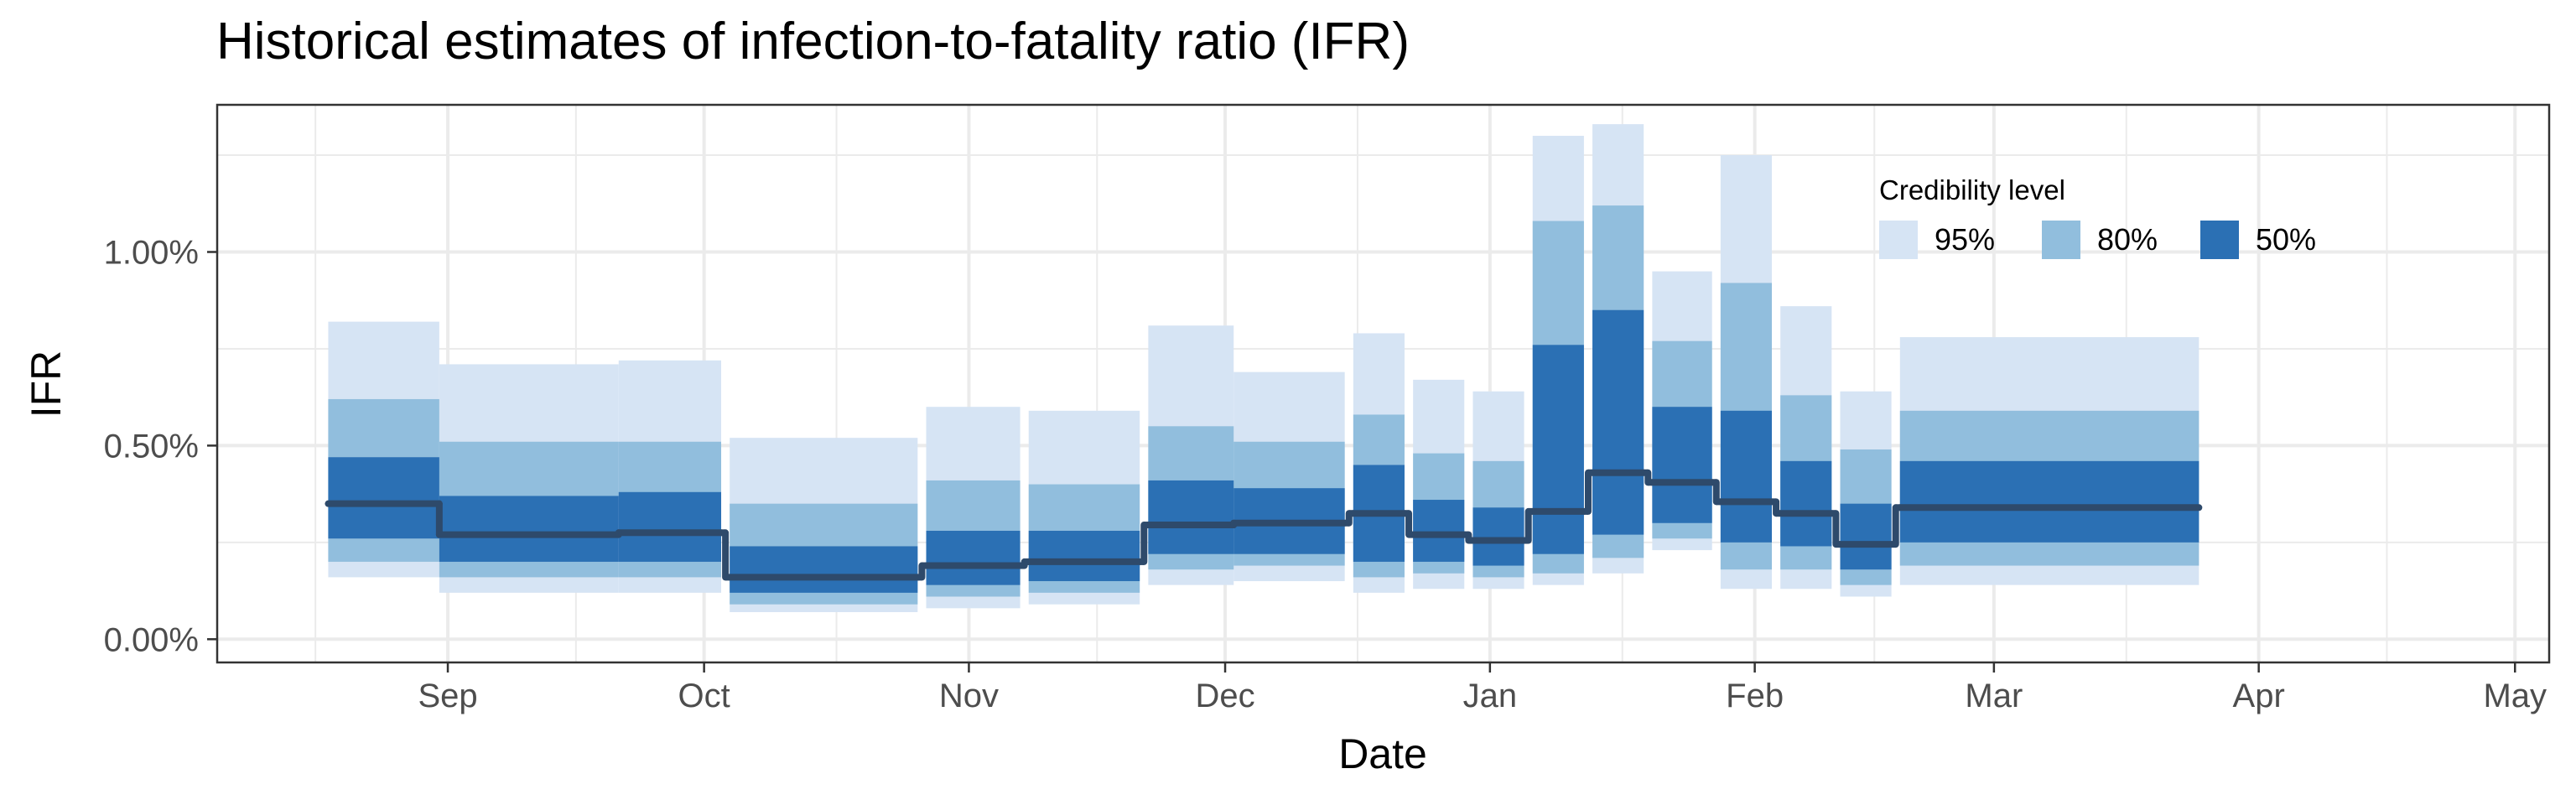 This screenshot has height=805, width=2576. I want to click on legend: Credibility level 95% 80% 50%, so click(2097, 216).